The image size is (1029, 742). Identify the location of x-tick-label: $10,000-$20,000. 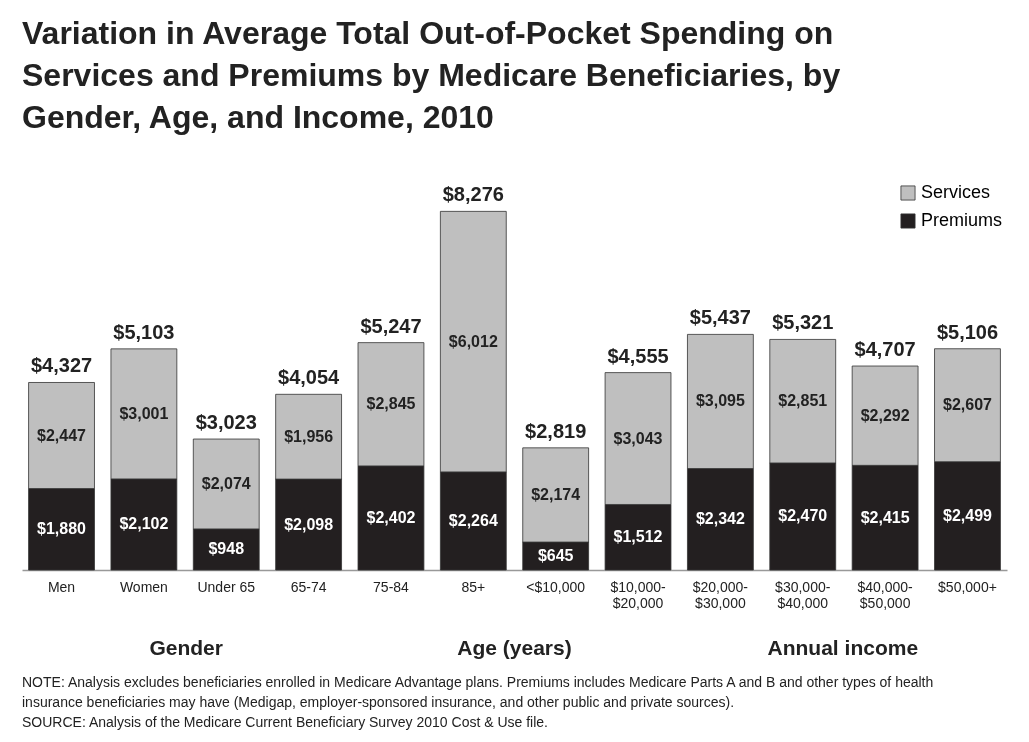
(638, 594).